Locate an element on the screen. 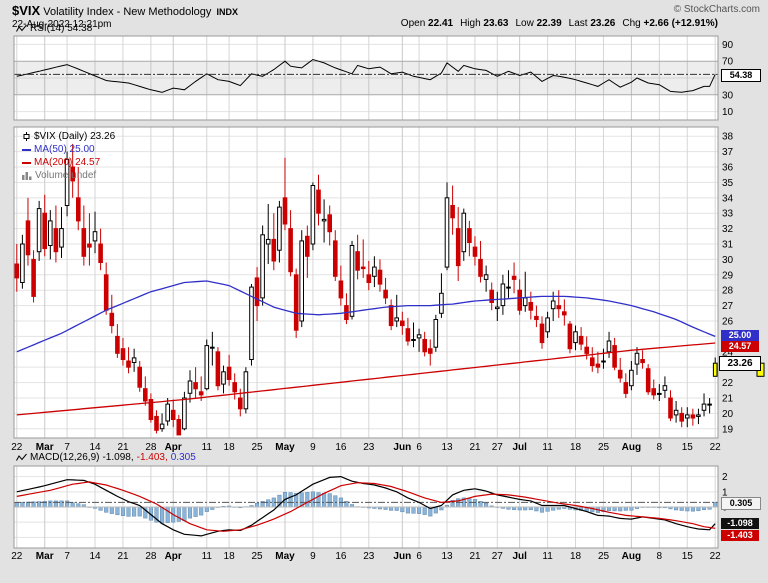 The width and height of the screenshot is (768, 583). ma50-legend: MA(50) 25.00 is located at coordinates (58, 149).